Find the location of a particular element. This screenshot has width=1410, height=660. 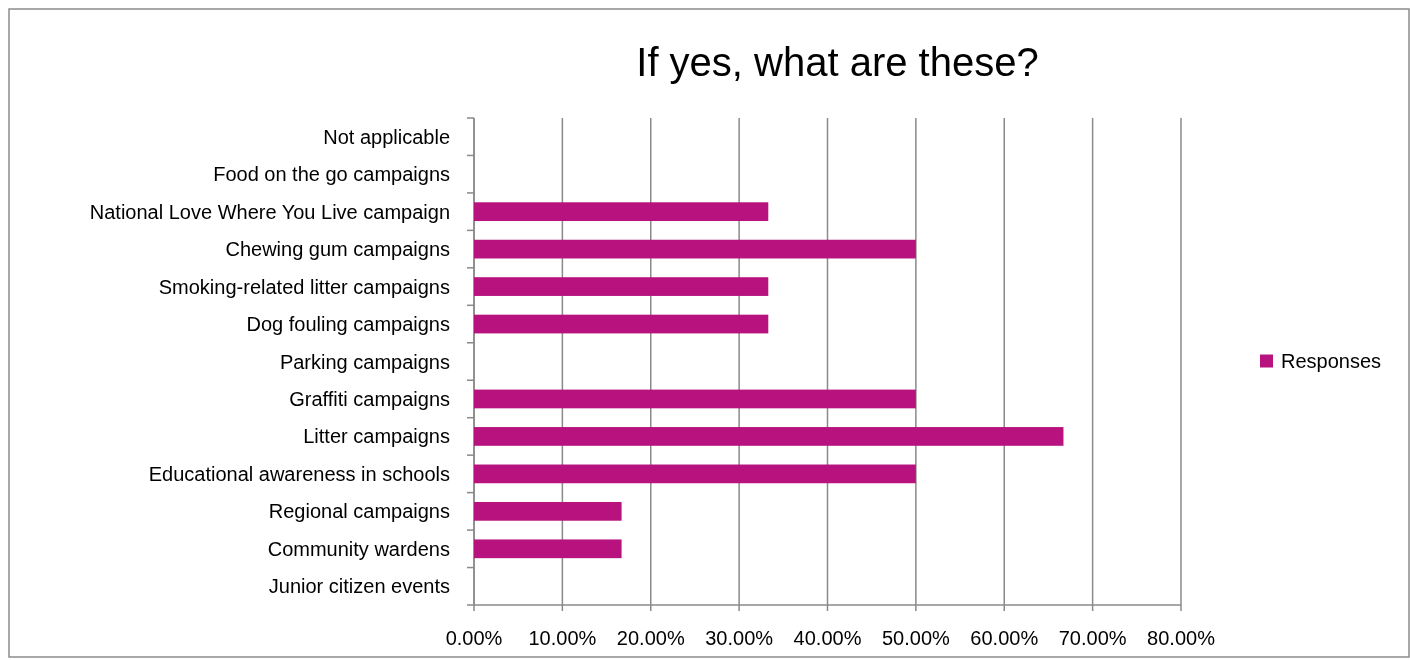

chart-title: If yes, what are these? is located at coordinates (837, 62).